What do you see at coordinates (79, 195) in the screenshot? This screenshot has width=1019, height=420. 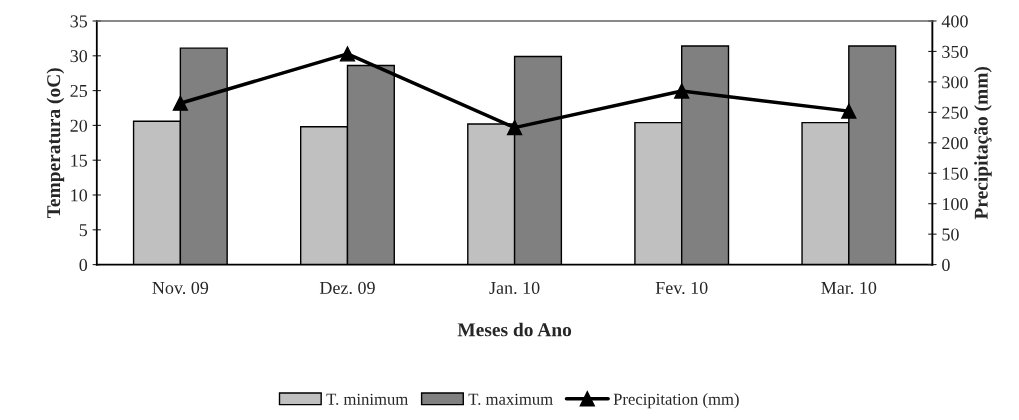 I see `y-tick-label: 10` at bounding box center [79, 195].